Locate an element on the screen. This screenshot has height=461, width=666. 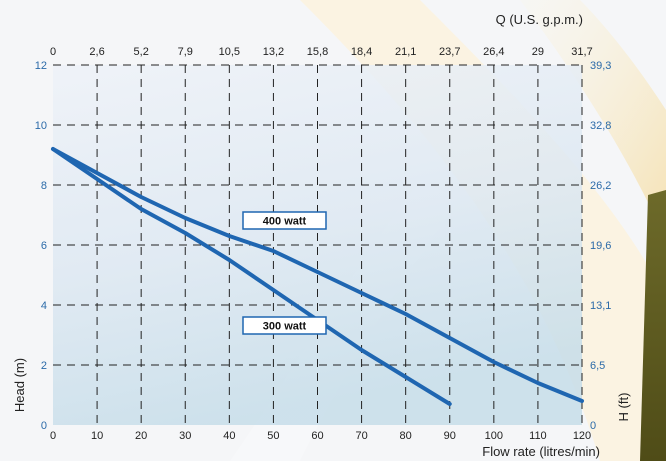
y-tick-label: 2 is located at coordinates (44, 366).